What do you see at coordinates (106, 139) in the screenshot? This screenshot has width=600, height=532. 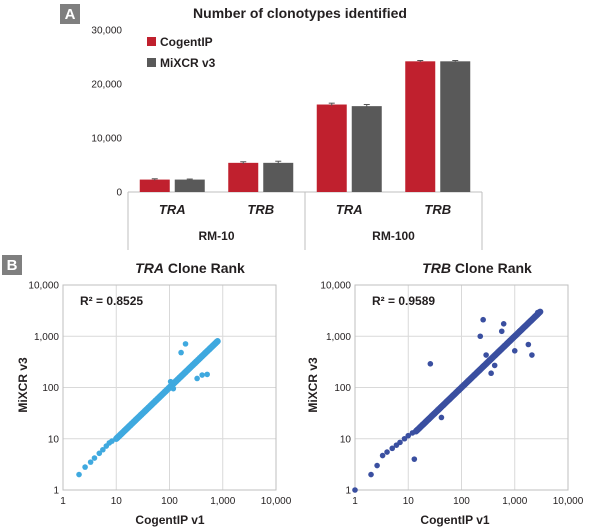 I see `bar-y-tick-label: 10,000` at bounding box center [106, 139].